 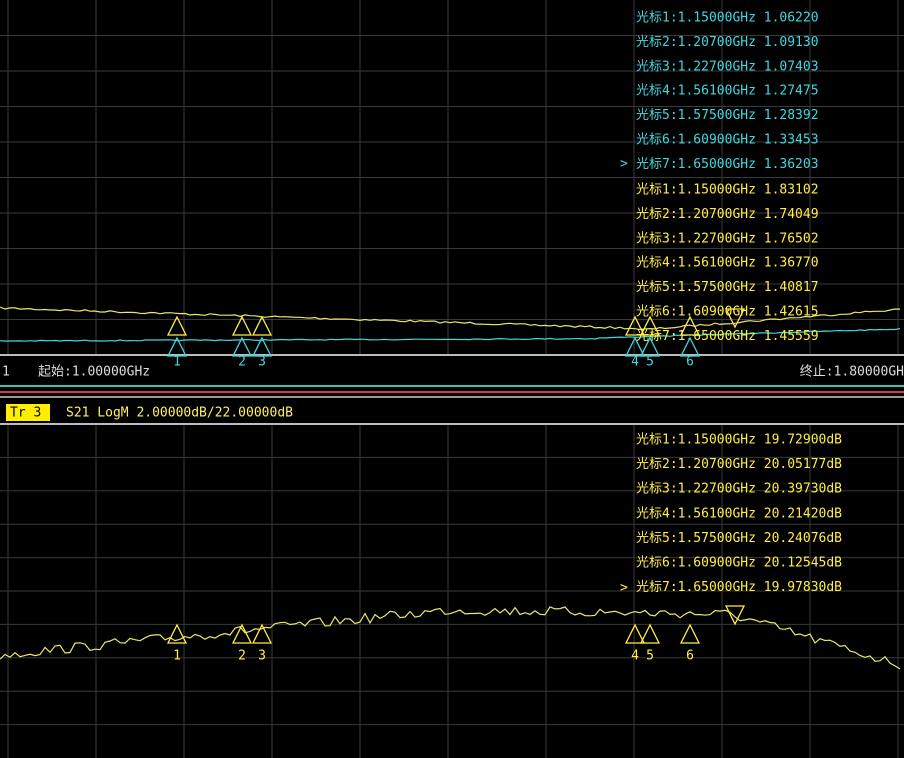 What do you see at coordinates (739, 538) in the screenshot?
I see `marker-readout: 光标5:1.57500GHz 20.24076dB` at bounding box center [739, 538].